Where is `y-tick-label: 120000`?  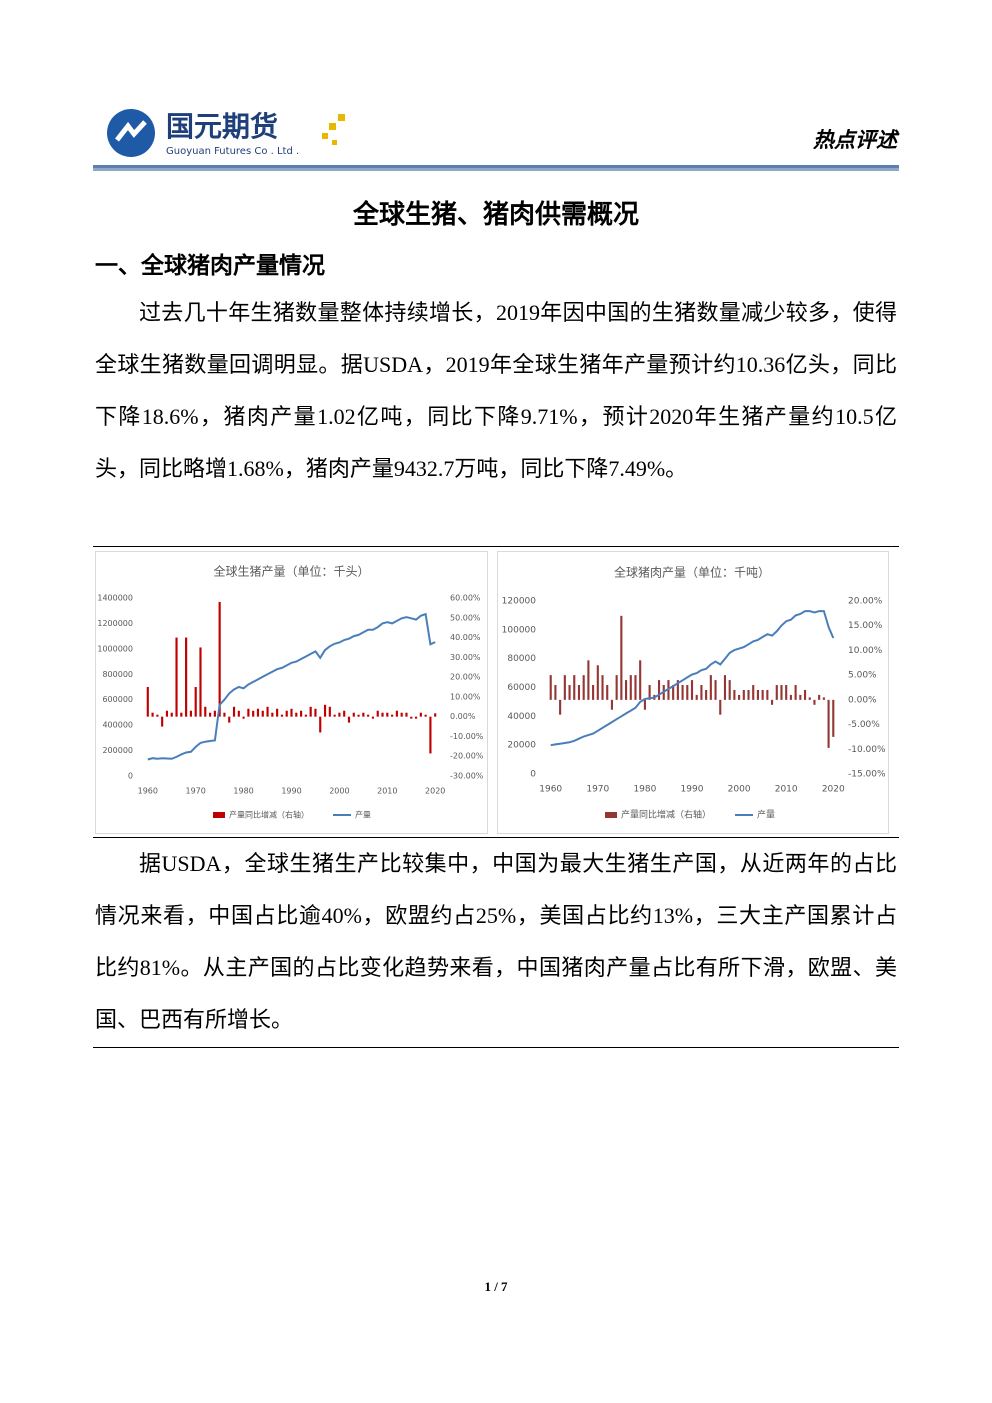
y-tick-label: 120000 is located at coordinates (519, 602).